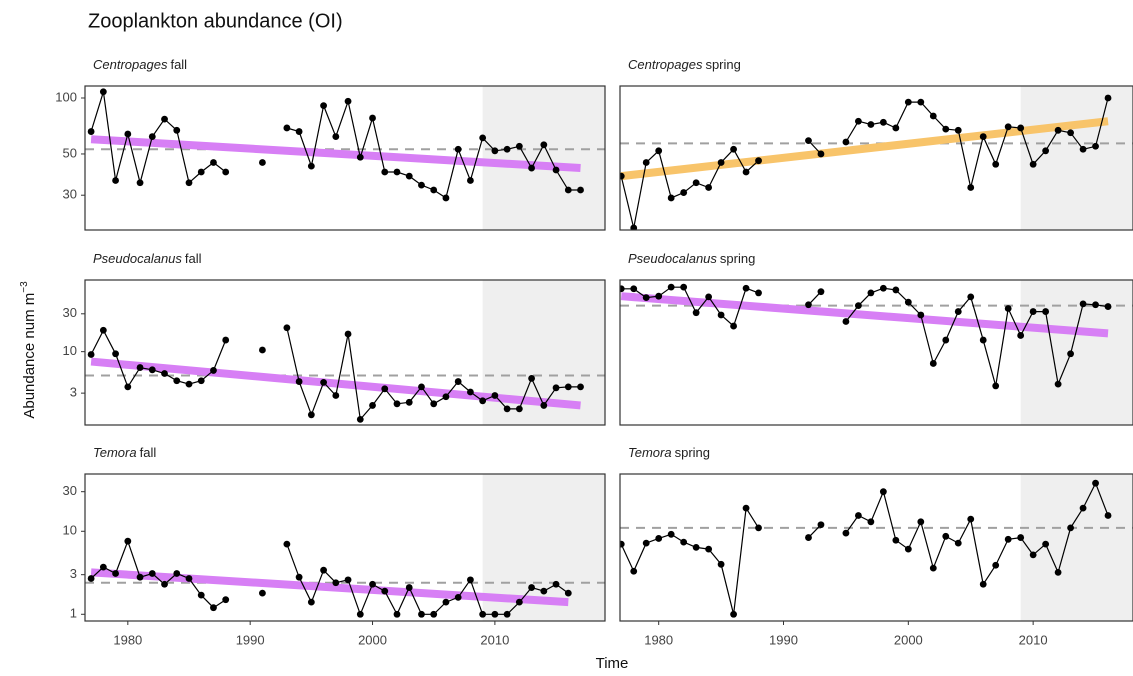  I want to click on chart-title: Zooplankton abundance (OI), so click(215, 21).